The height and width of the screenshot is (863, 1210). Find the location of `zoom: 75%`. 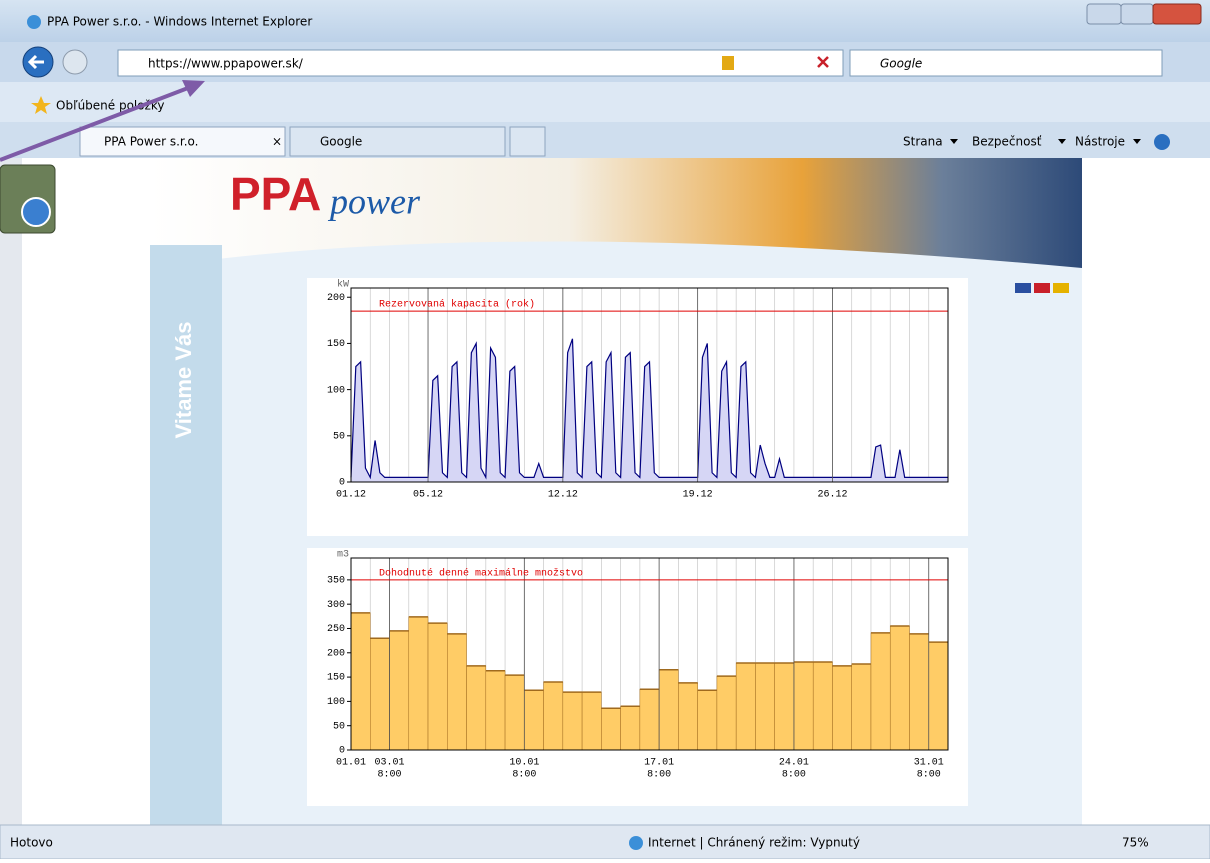

zoom: 75% is located at coordinates (1135, 843).